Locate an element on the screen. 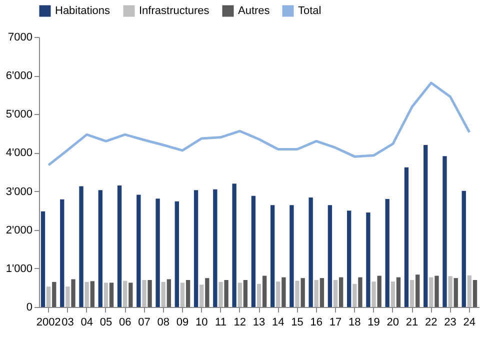 The image size is (491, 340). x-tick-label: 09 is located at coordinates (182, 322).